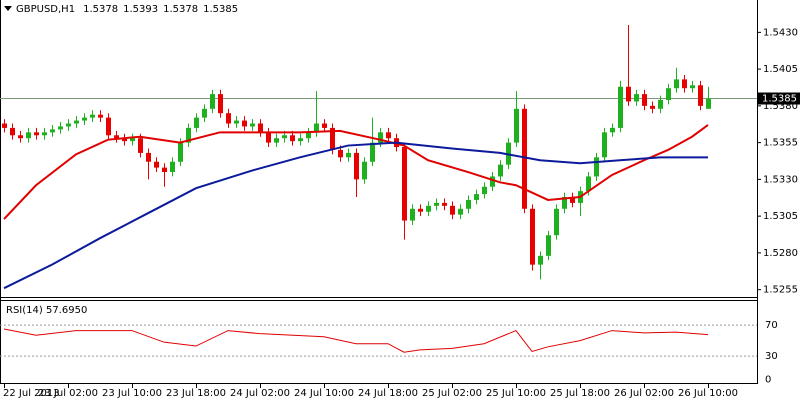 The width and height of the screenshot is (800, 400). What do you see at coordinates (780, 216) in the screenshot?
I see `y-tick-label: 1.5305` at bounding box center [780, 216].